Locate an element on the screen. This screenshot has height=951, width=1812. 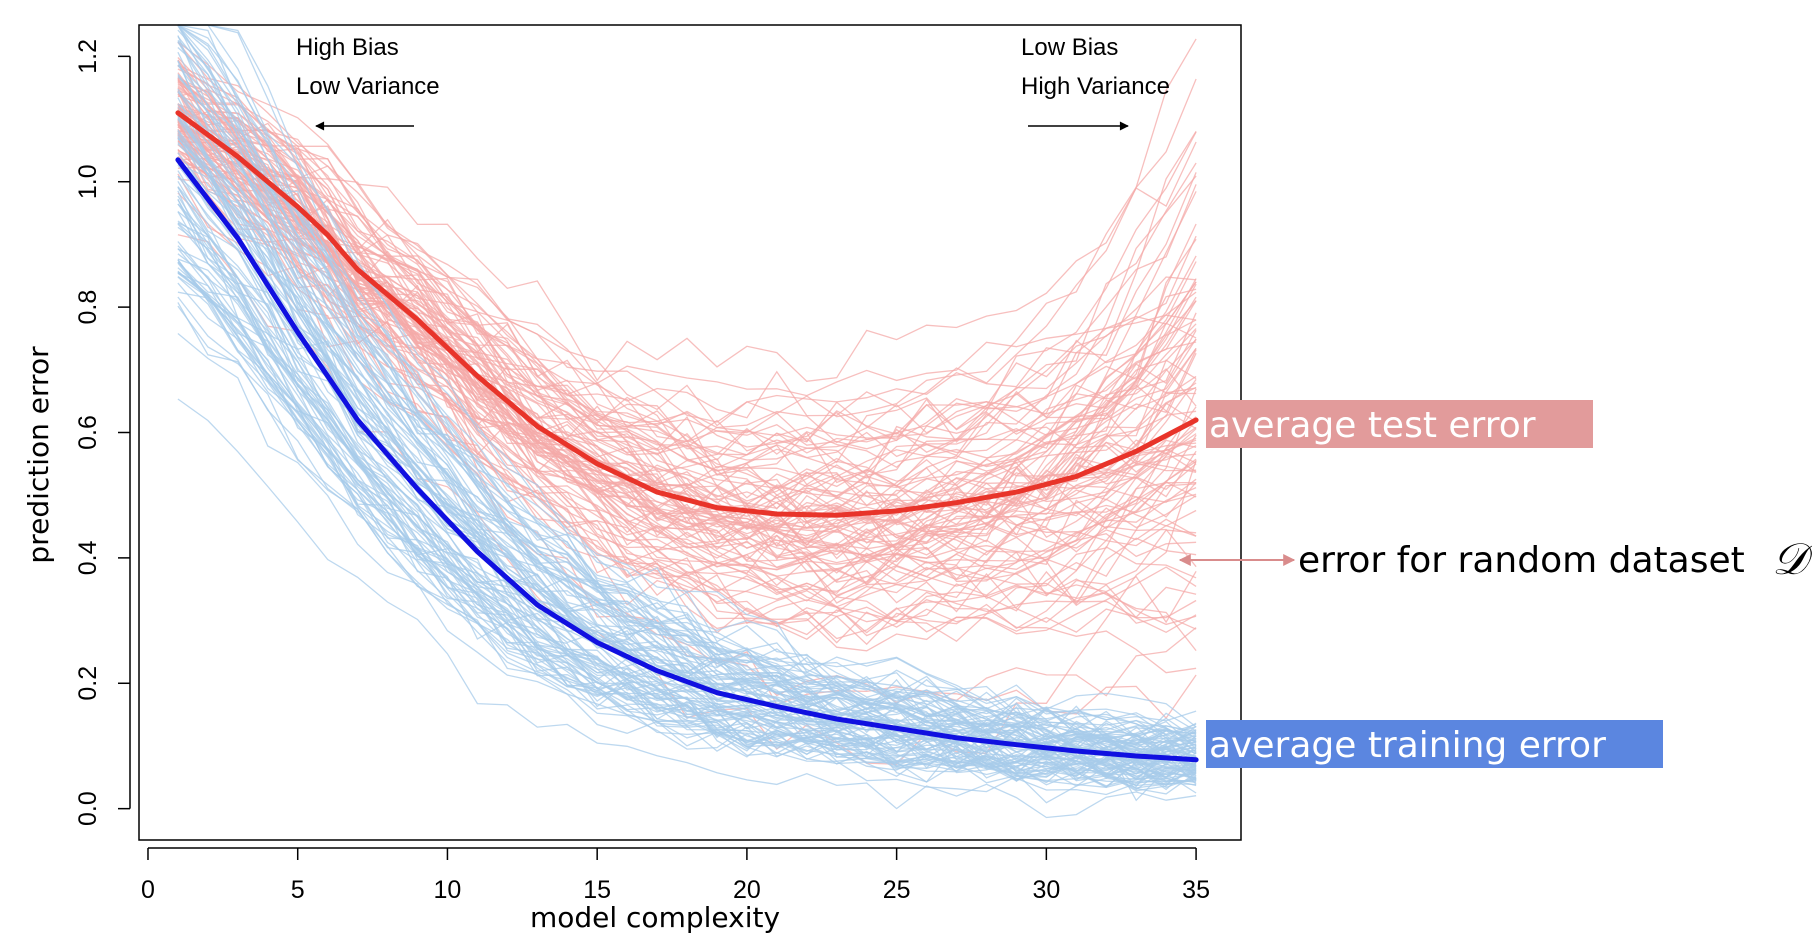
training-error-badge is located at coordinates (1434, 744).